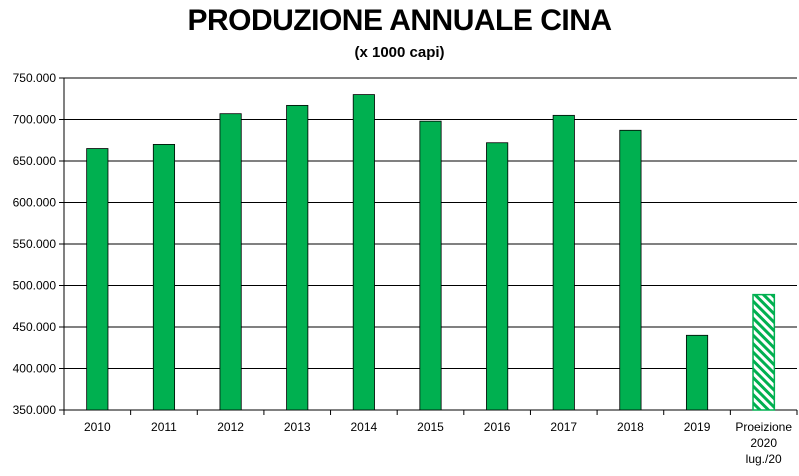  What do you see at coordinates (763, 443) in the screenshot?
I see `x-tick-label: Proeizione 2020 lug./20` at bounding box center [763, 443].